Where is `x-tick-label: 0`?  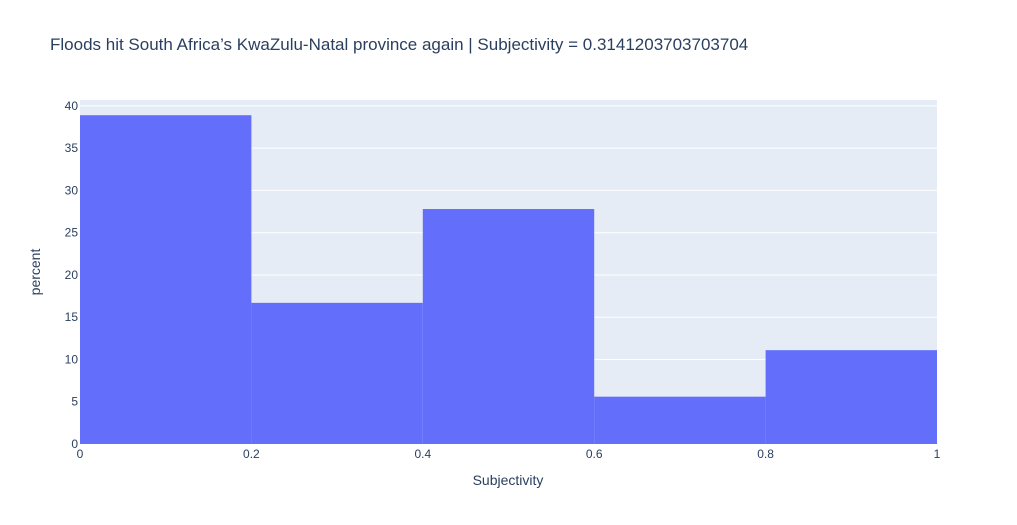 x-tick-label: 0 is located at coordinates (80, 454).